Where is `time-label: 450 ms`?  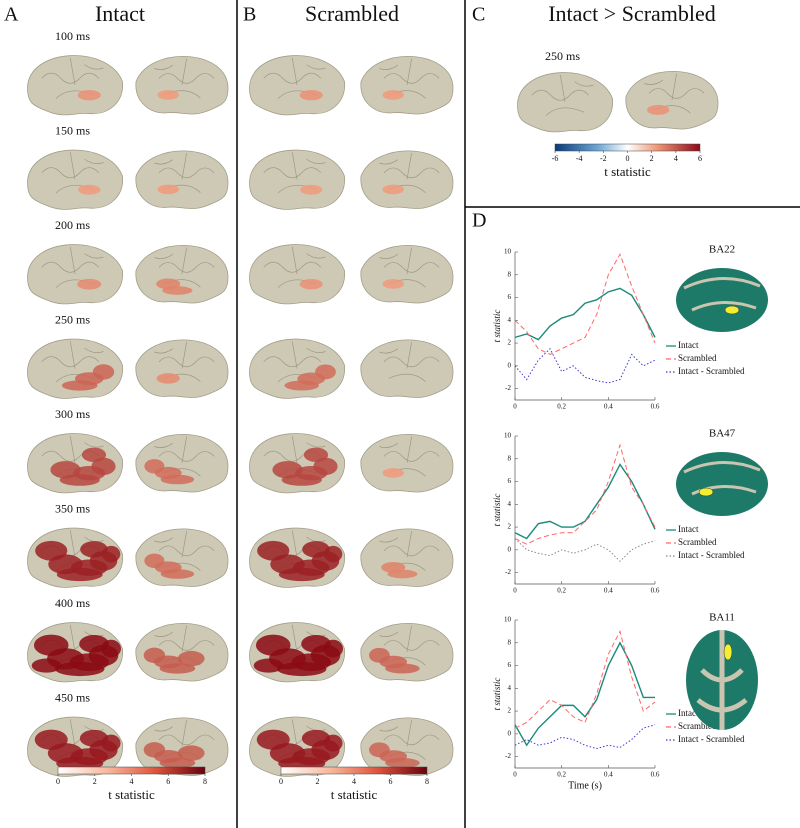
time-label: 450 ms is located at coordinates (72, 697).